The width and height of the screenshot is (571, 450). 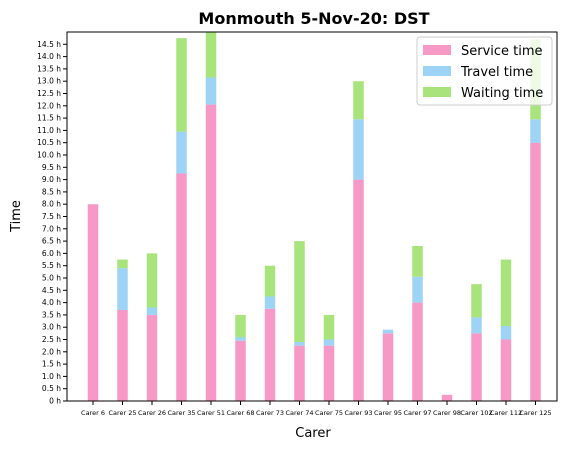 I want to click on y-tick-label: 14.5 h, so click(x=49, y=44).